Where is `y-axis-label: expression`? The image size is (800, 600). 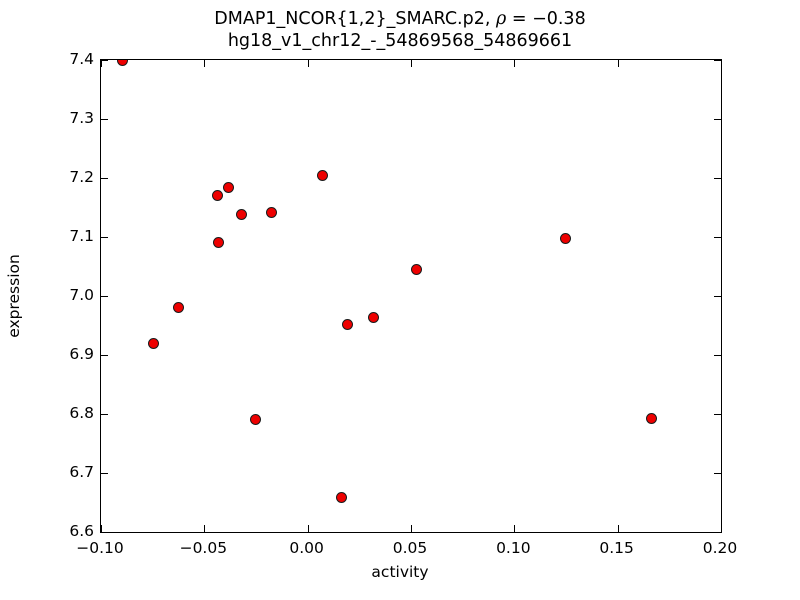 y-axis-label: expression is located at coordinates (14, 296).